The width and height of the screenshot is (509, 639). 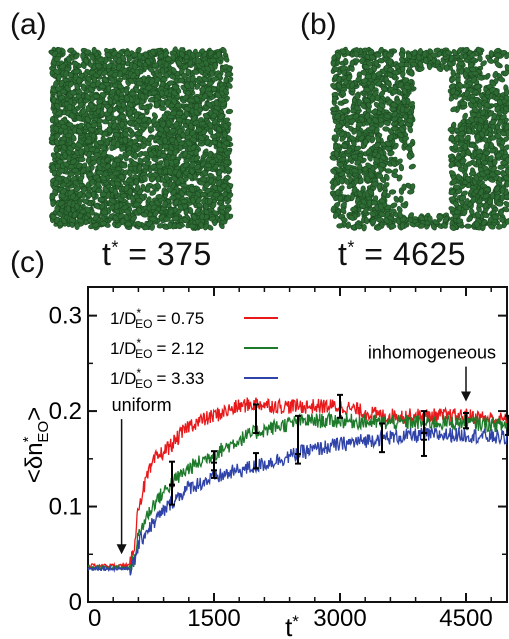 What do you see at coordinates (170, 254) in the screenshot?
I see `time-value: = 375` at bounding box center [170, 254].